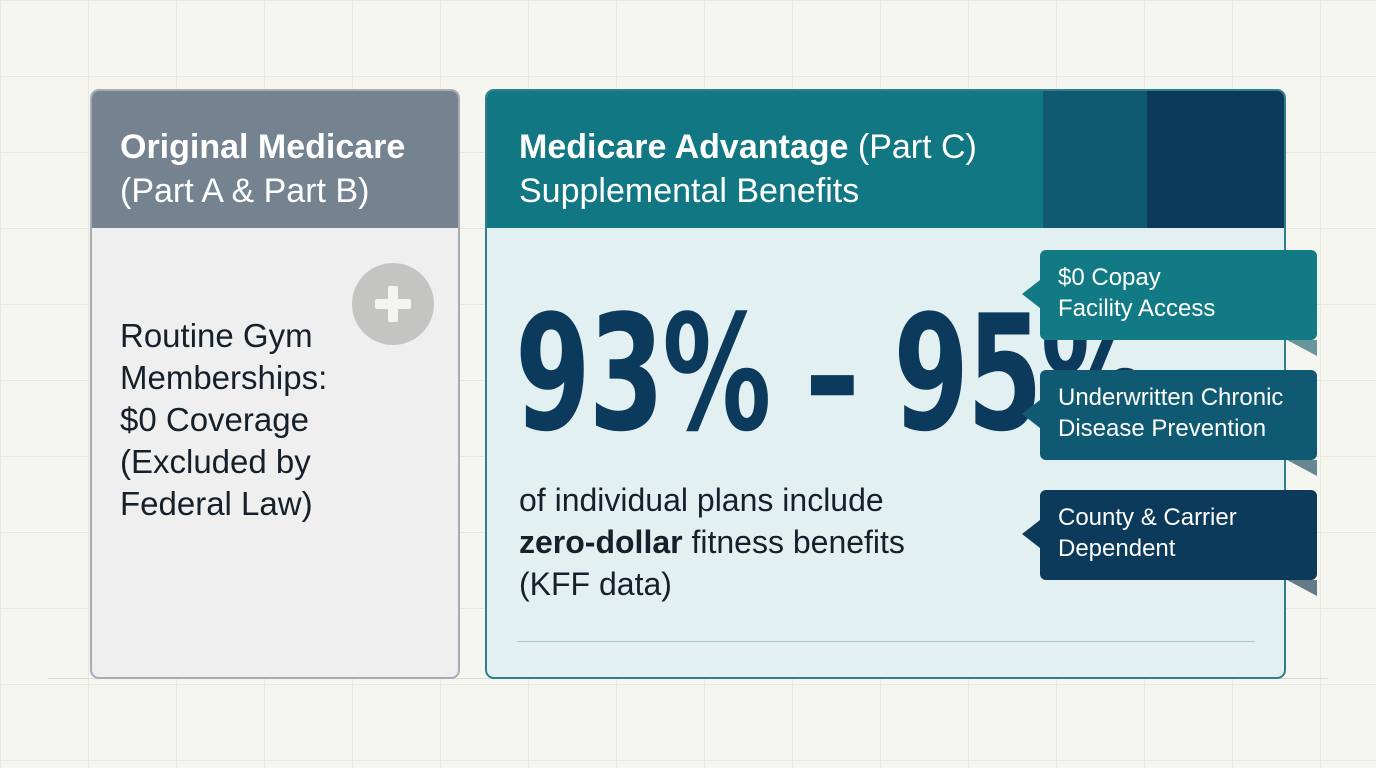  What do you see at coordinates (224, 377) in the screenshot?
I see `gym-text-line: Memberships:` at bounding box center [224, 377].